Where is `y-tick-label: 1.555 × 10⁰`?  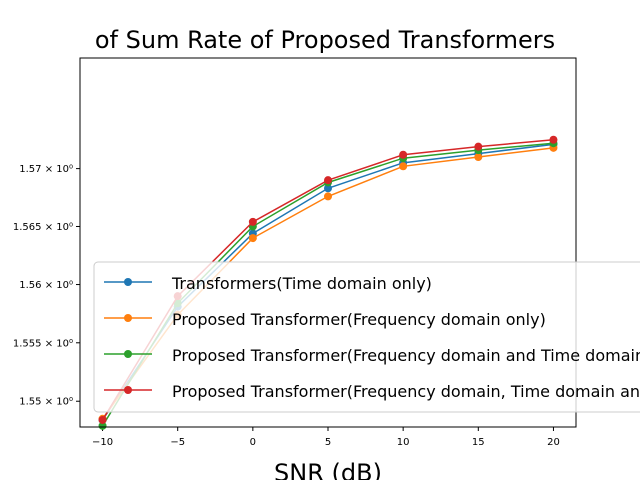 y-tick-label: 1.555 × 10⁰ is located at coordinates (43, 343).